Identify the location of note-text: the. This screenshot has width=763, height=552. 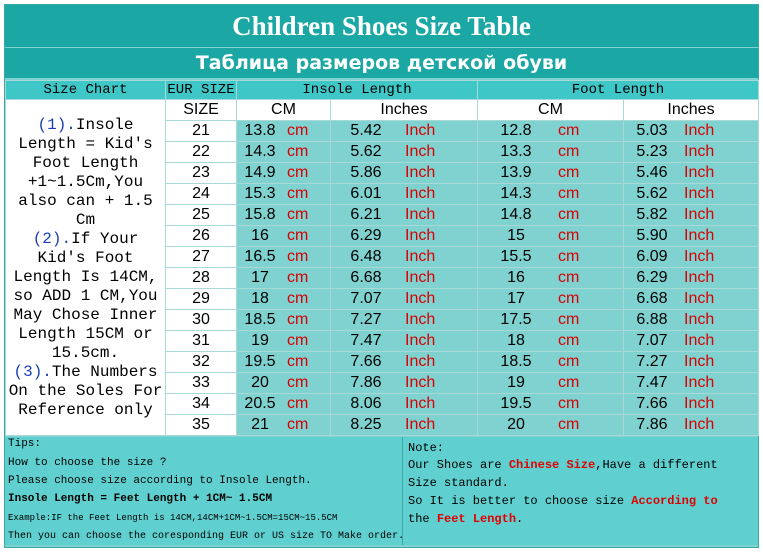
(422, 519).